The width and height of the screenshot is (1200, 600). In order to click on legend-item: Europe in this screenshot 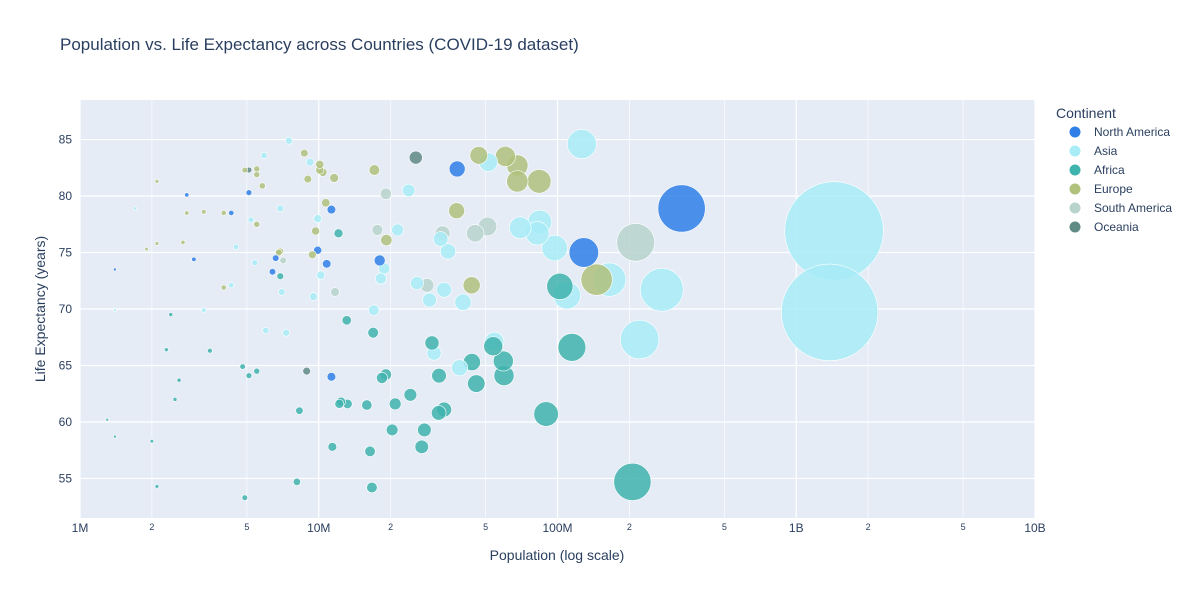, I will do `click(1101, 189)`.